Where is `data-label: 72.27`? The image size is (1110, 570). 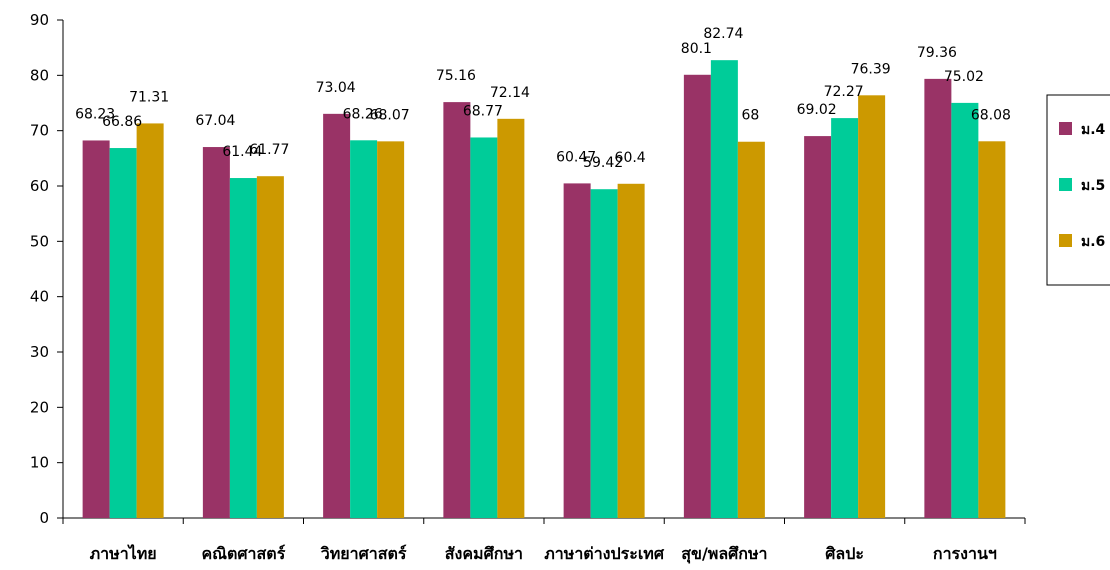 data-label: 72.27 is located at coordinates (844, 92).